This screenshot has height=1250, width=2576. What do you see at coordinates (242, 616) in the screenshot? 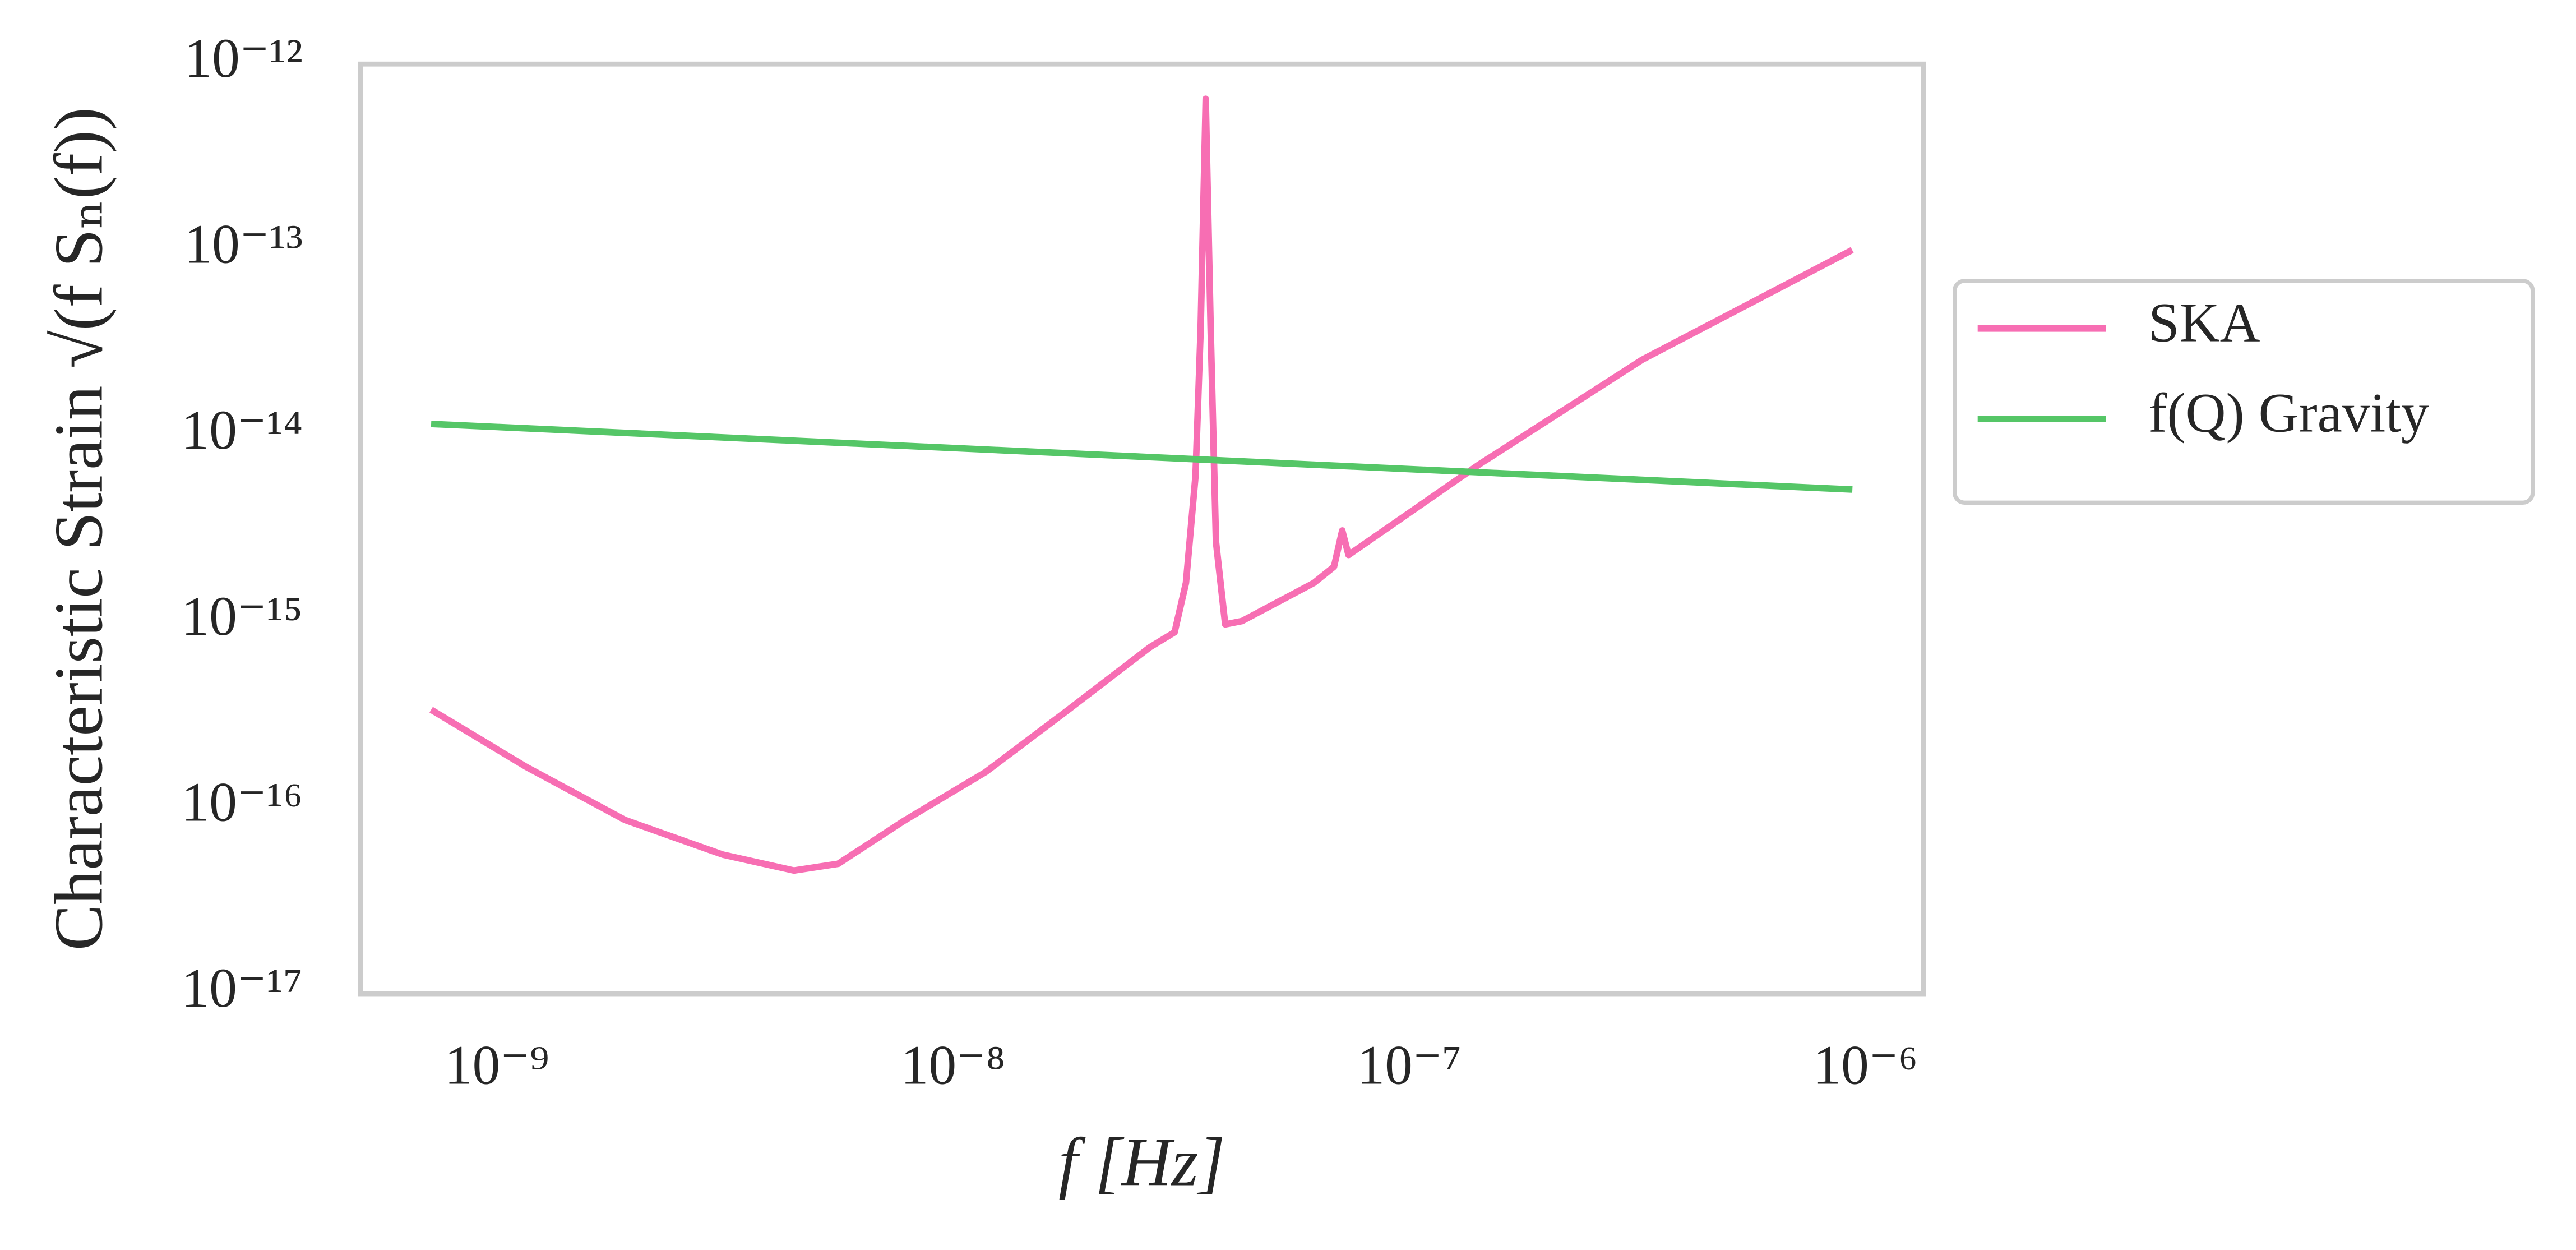
I see `y-tick-label: 10⁻¹⁵` at bounding box center [242, 616].